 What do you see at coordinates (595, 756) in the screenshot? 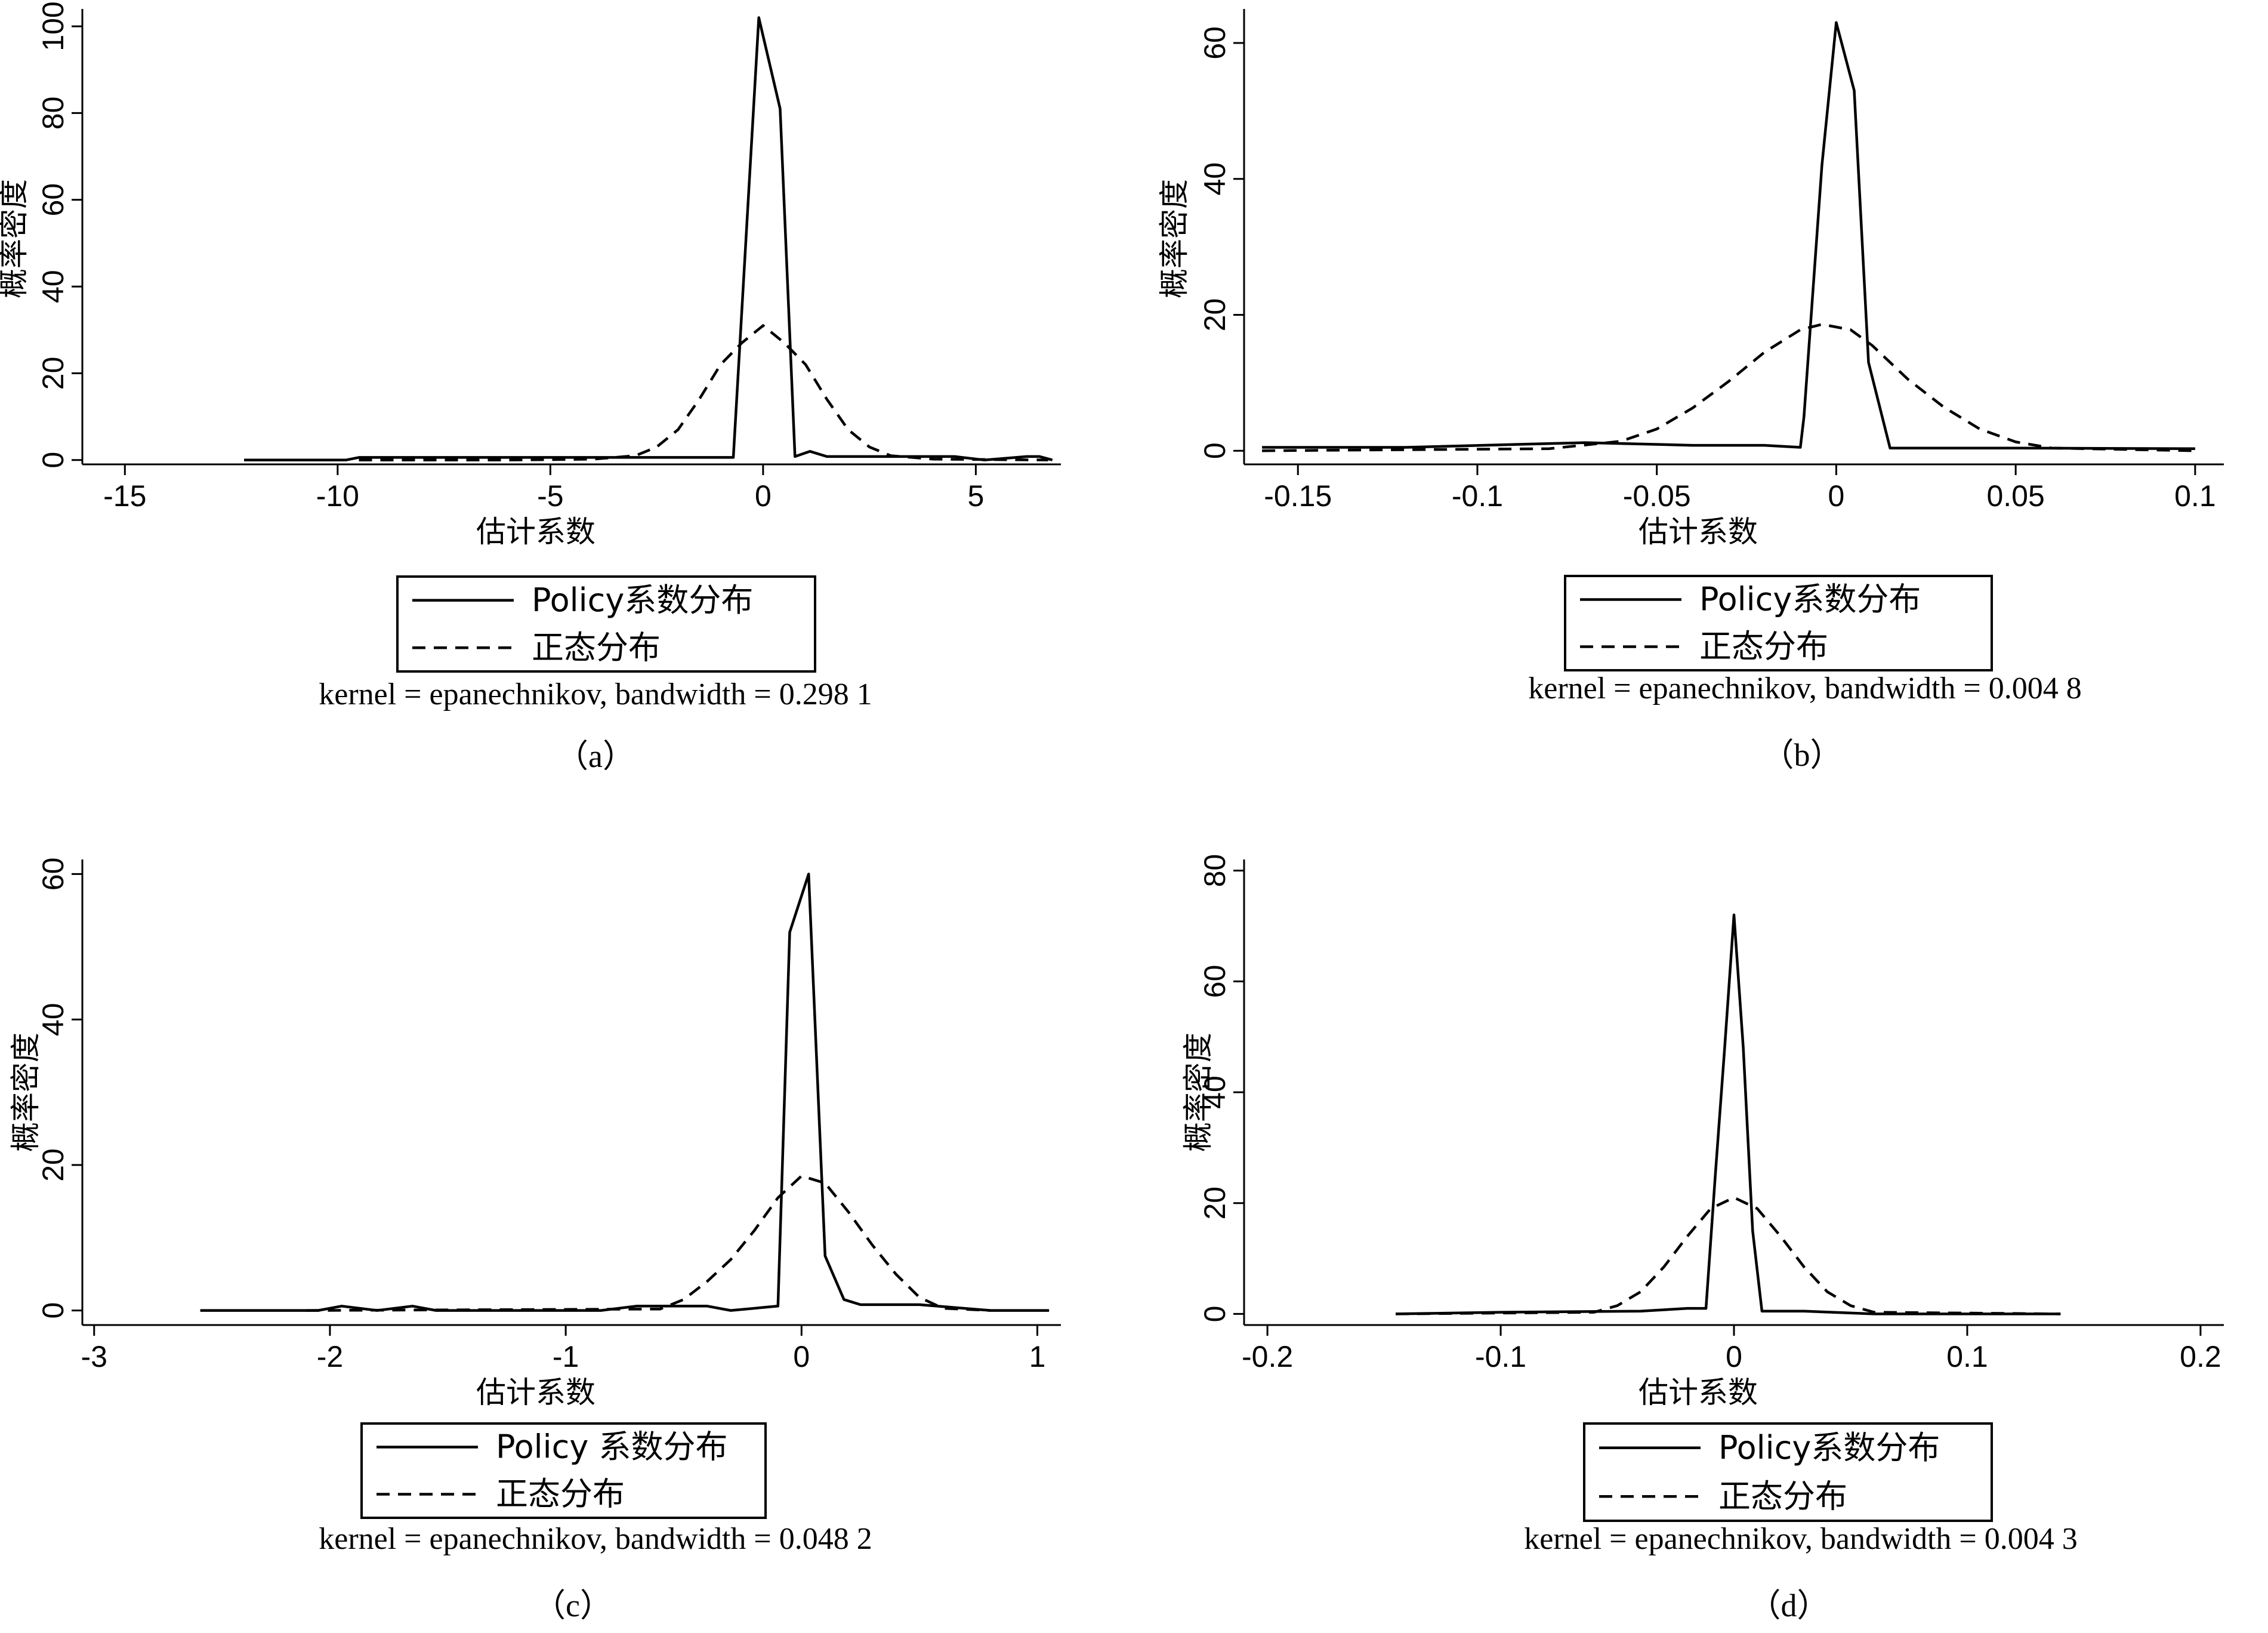
I see `panel-caption: （a）` at bounding box center [595, 756].